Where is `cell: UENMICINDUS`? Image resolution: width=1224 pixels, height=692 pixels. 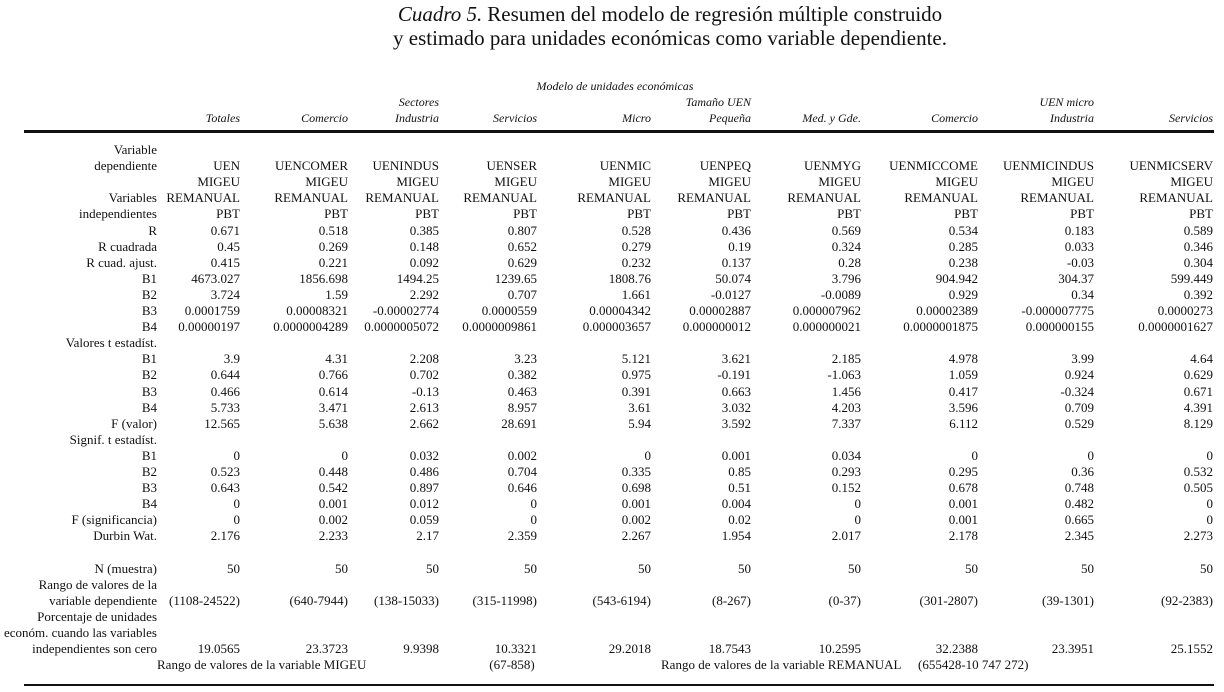
cell: UENMICINDUS is located at coordinates (1048, 166).